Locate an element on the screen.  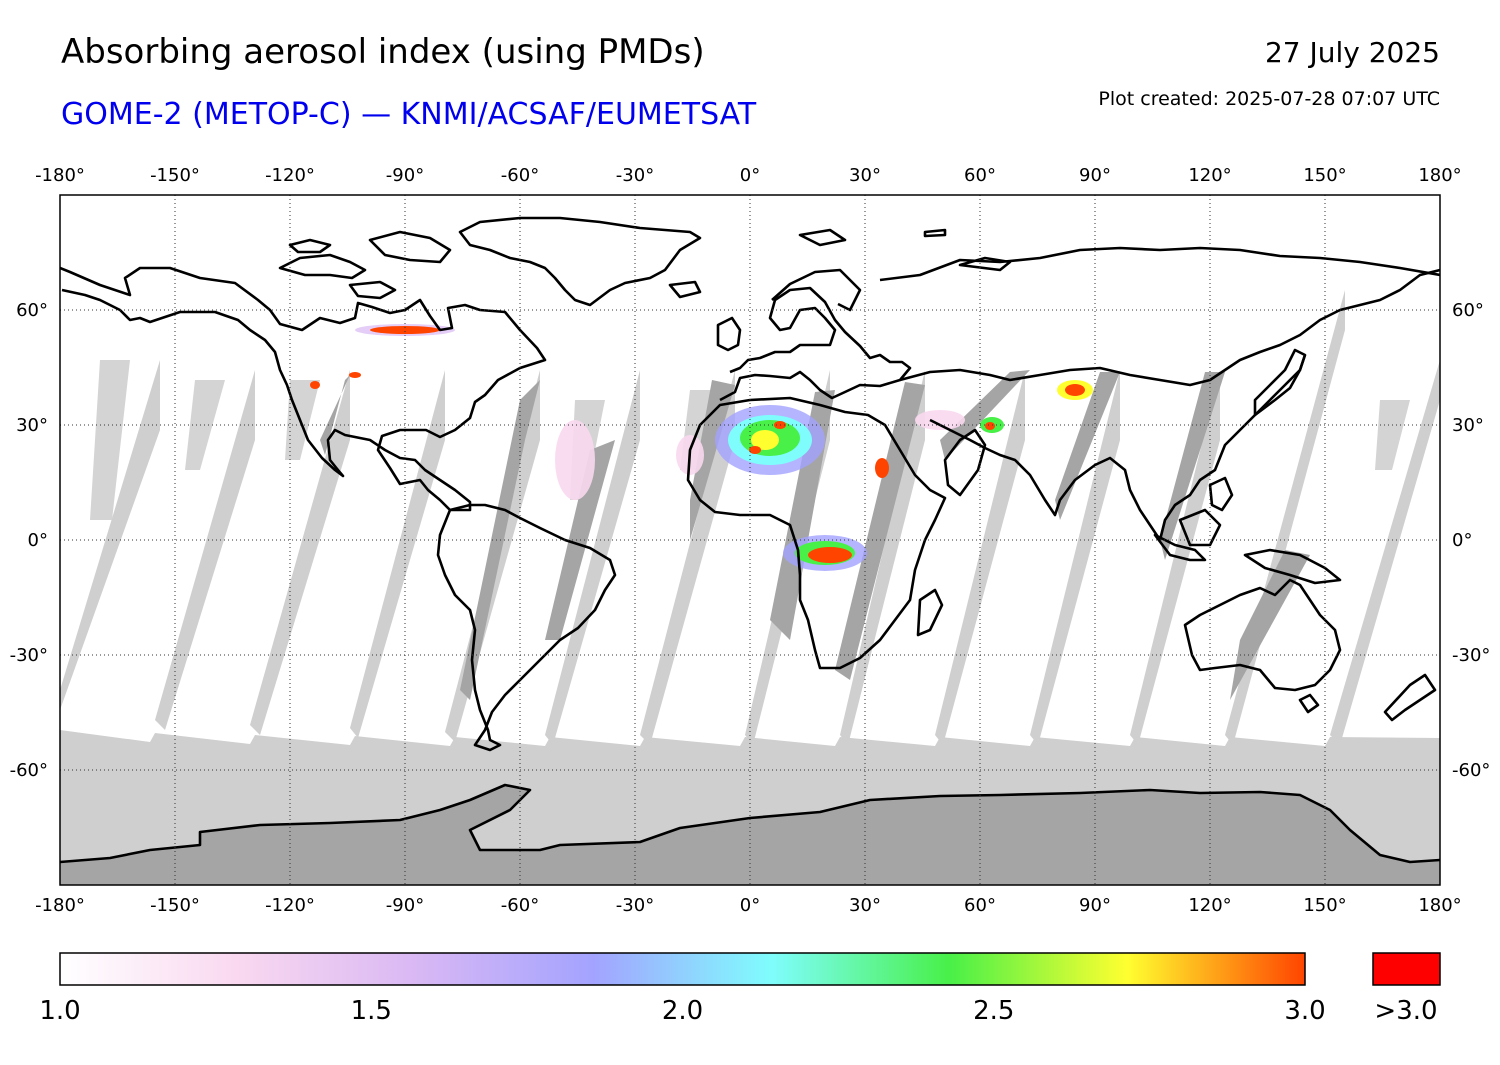
colorbar-over-label: >3.0 is located at coordinates (1406, 1011).